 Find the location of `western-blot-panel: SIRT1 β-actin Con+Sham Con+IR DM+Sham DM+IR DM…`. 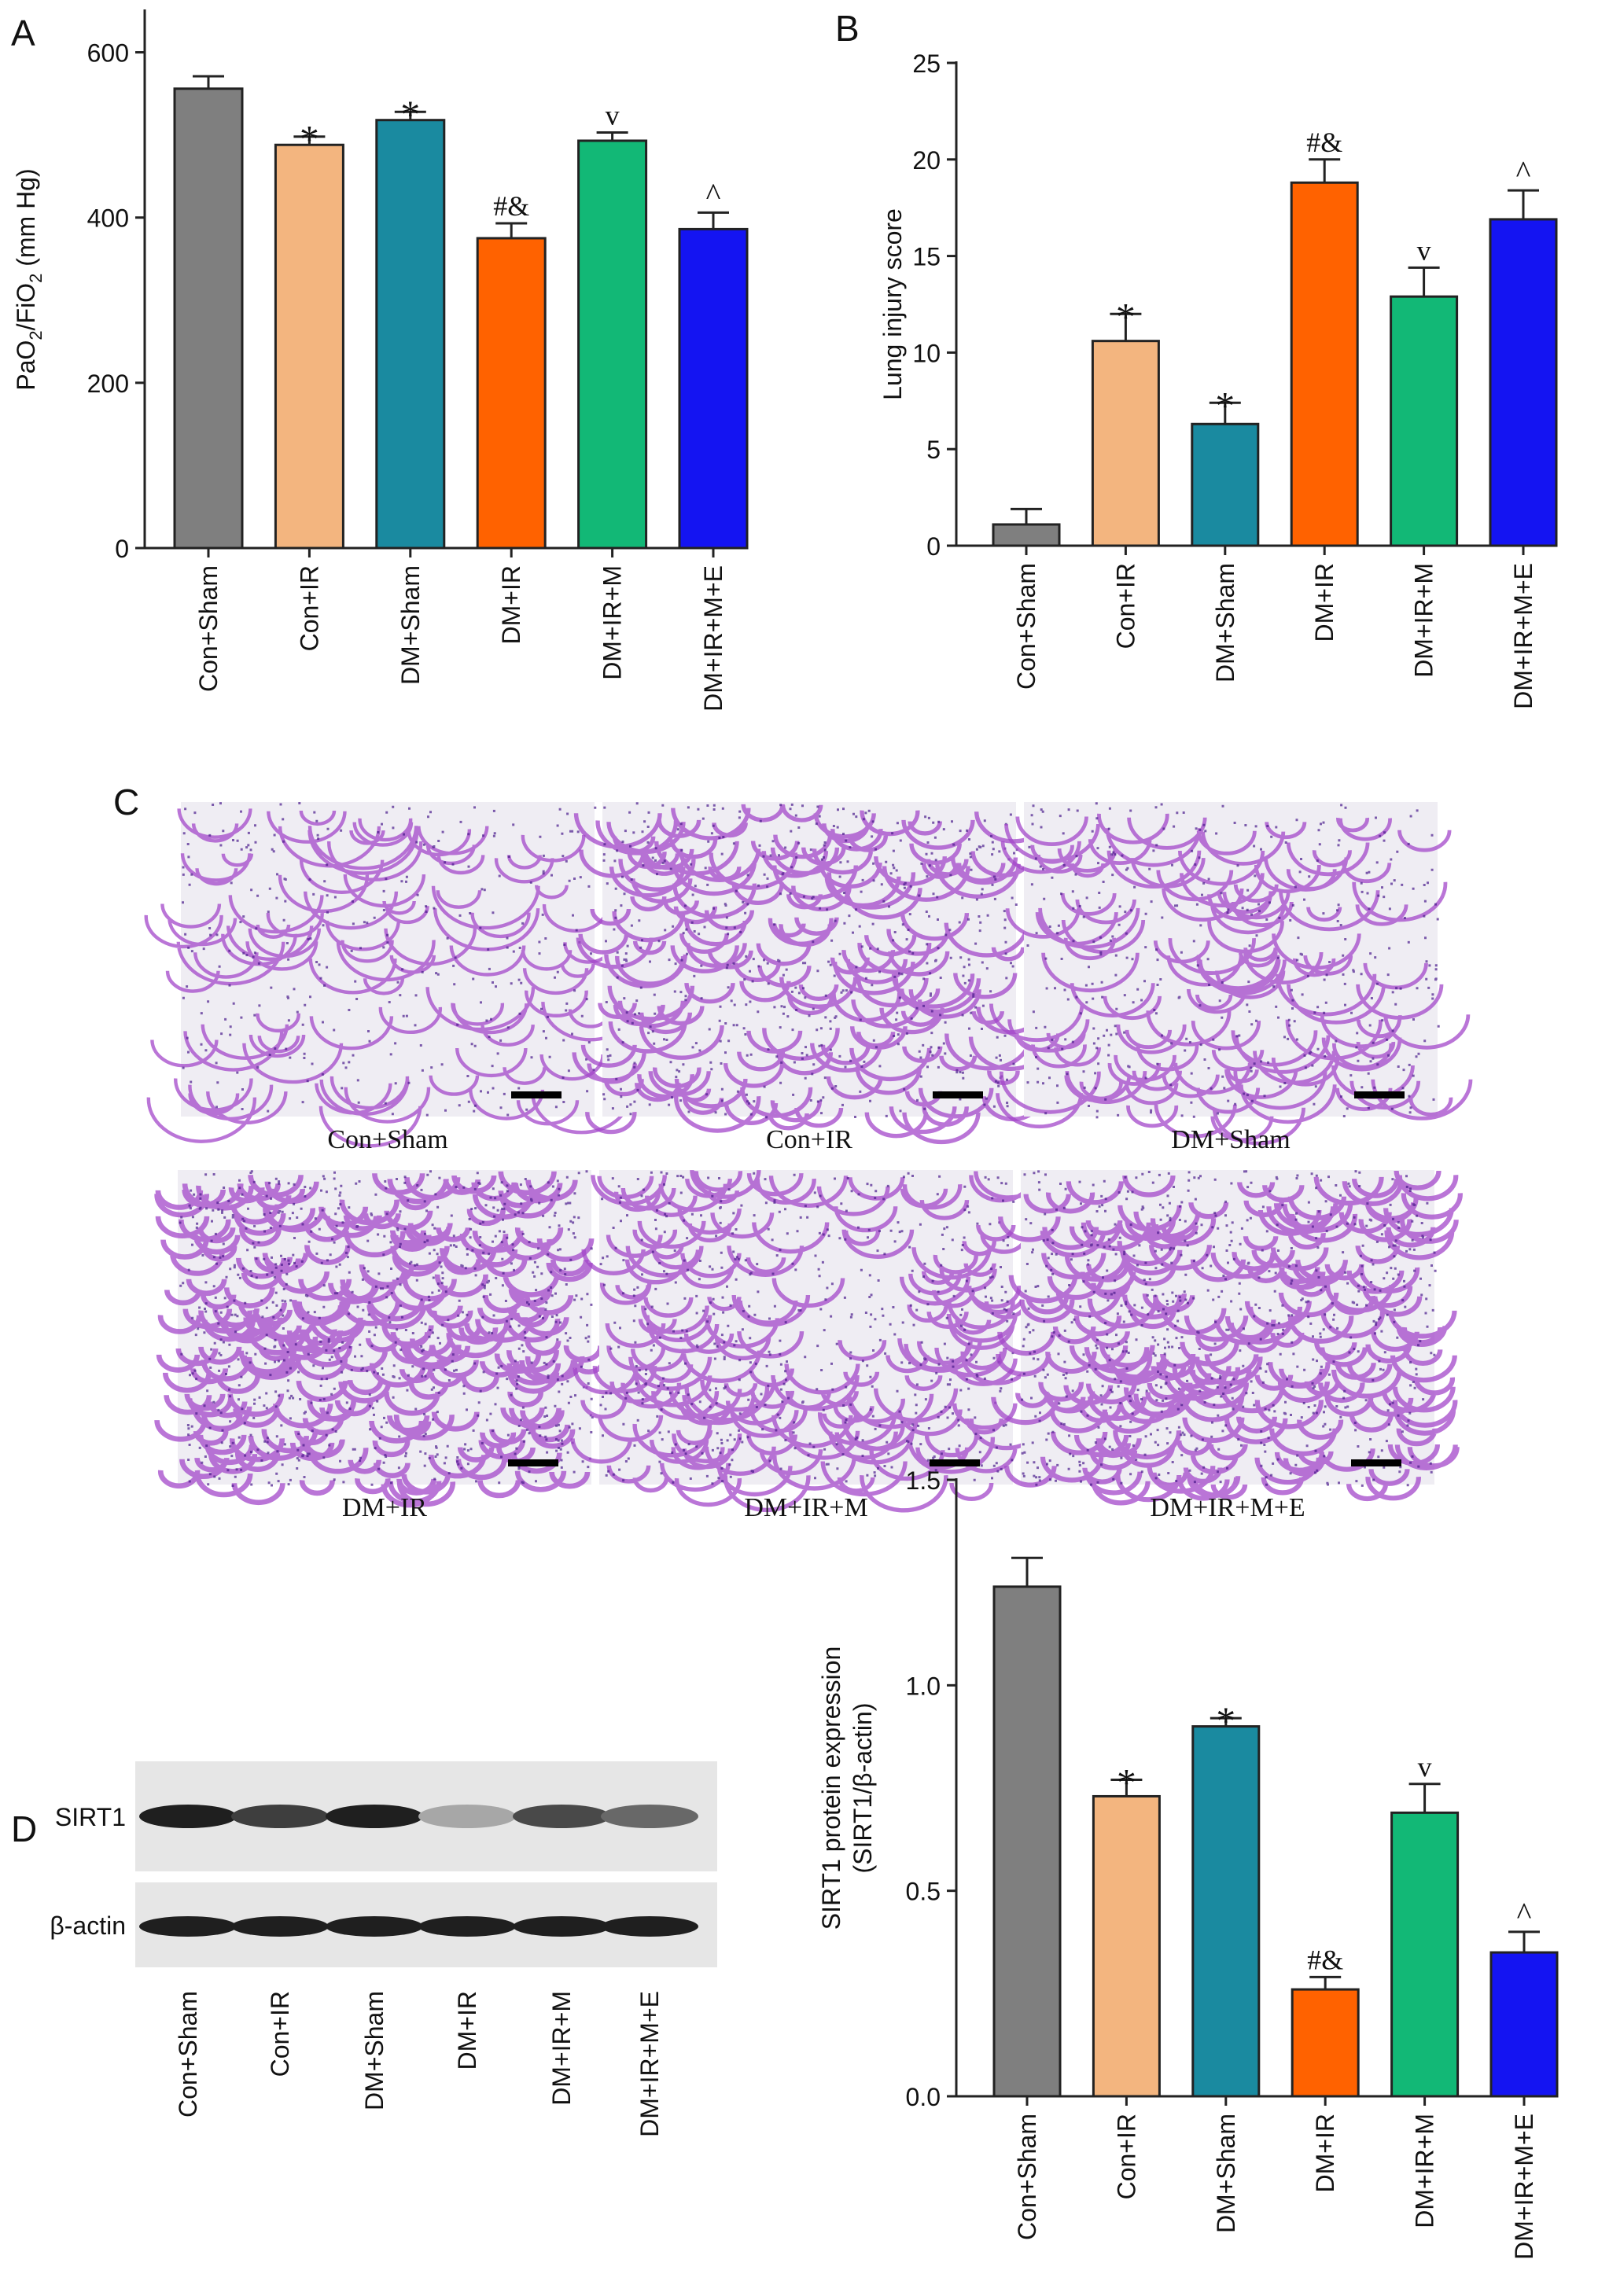

western-blot-panel: SIRT1 β-actin Con+Sham Con+IR DM+Sham DM+IR DM… is located at coordinates (384, 1949).